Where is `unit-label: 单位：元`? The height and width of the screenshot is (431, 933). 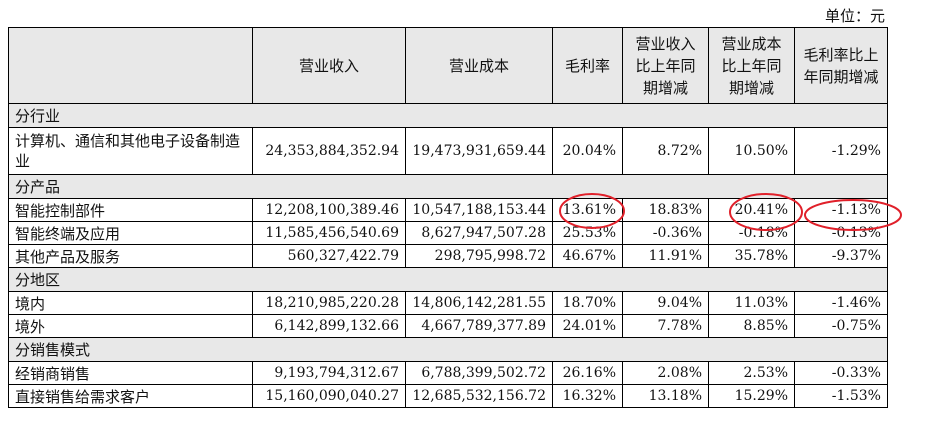
unit-label: 单位：元 is located at coordinates (854, 16).